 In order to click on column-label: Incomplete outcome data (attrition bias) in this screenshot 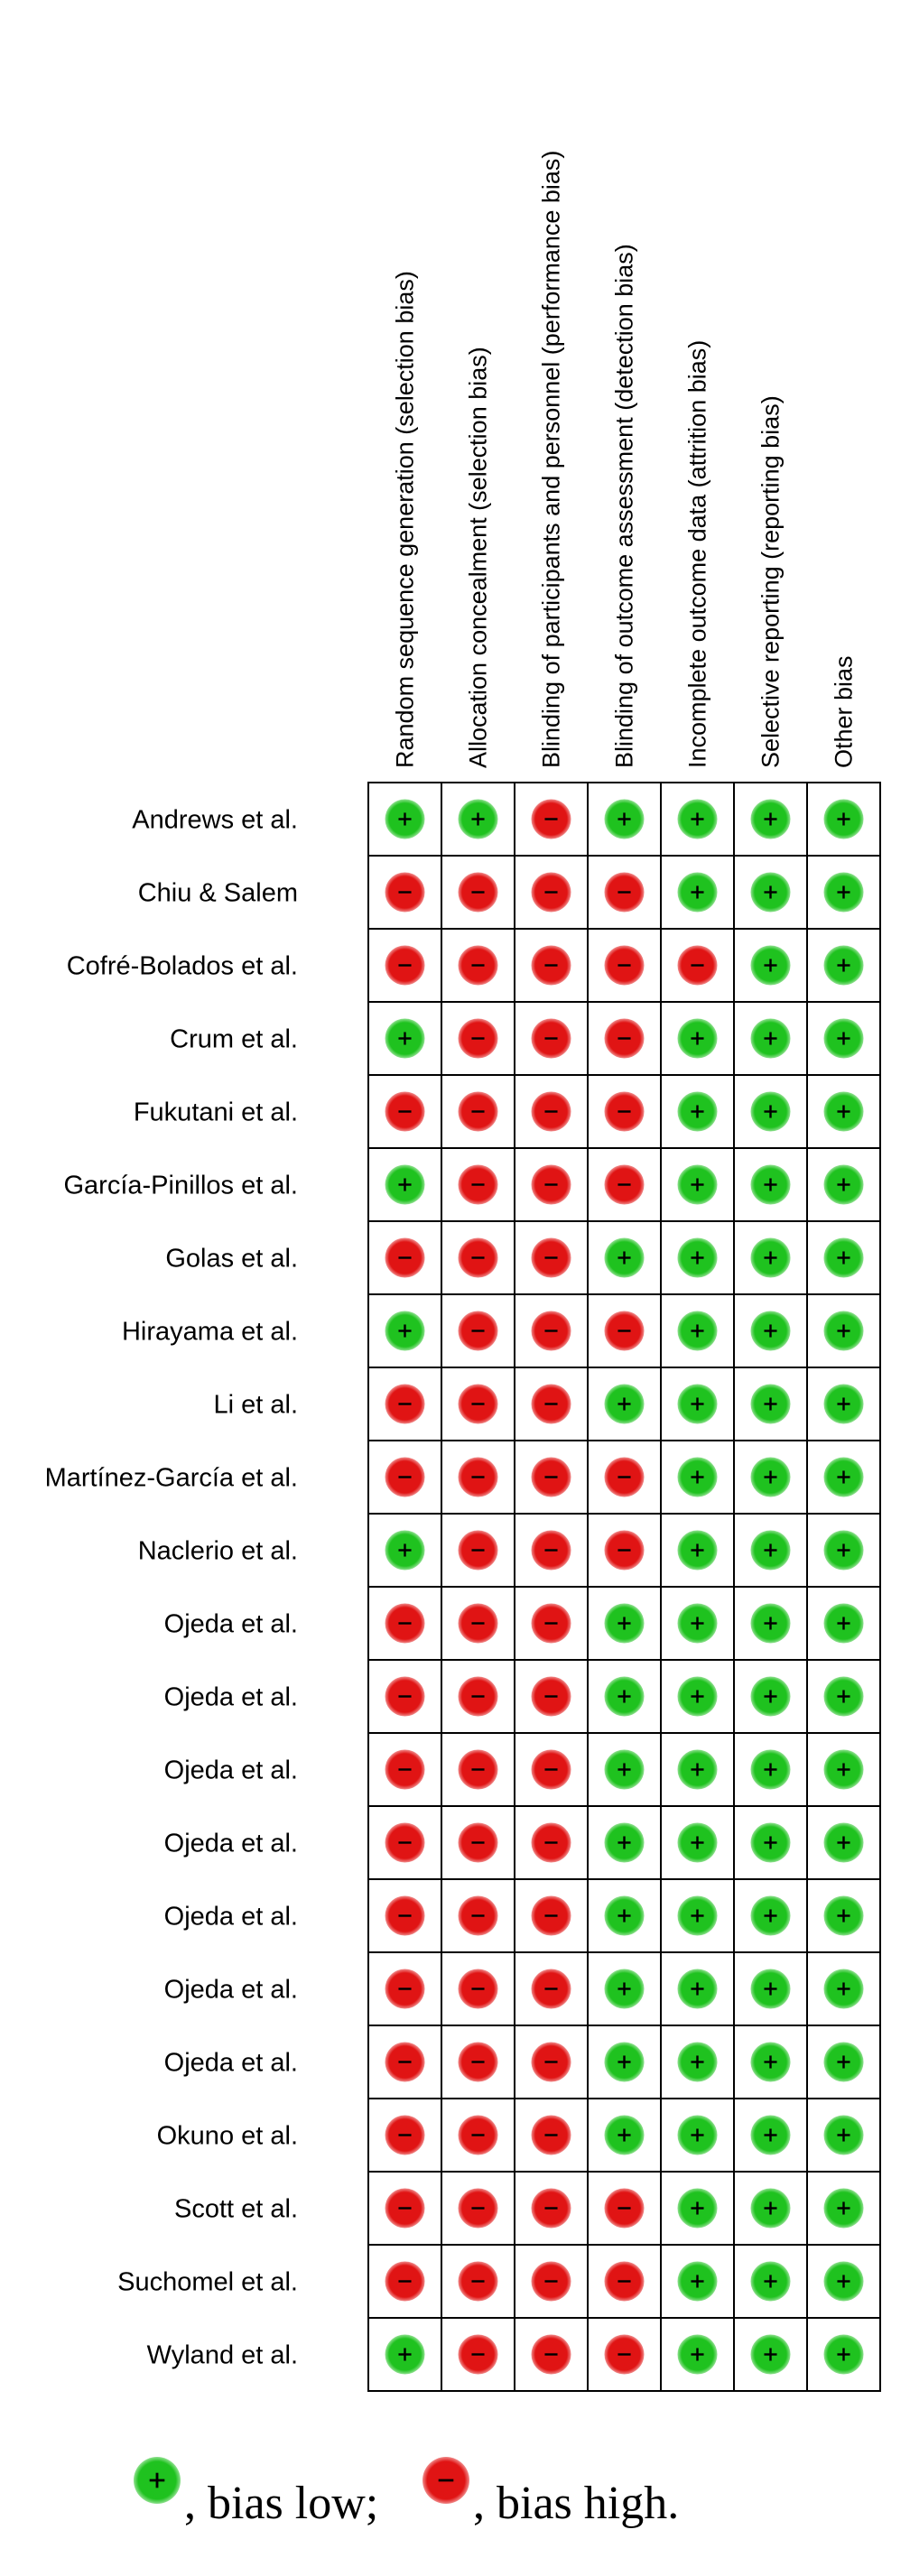, I will do `click(697, 554)`.